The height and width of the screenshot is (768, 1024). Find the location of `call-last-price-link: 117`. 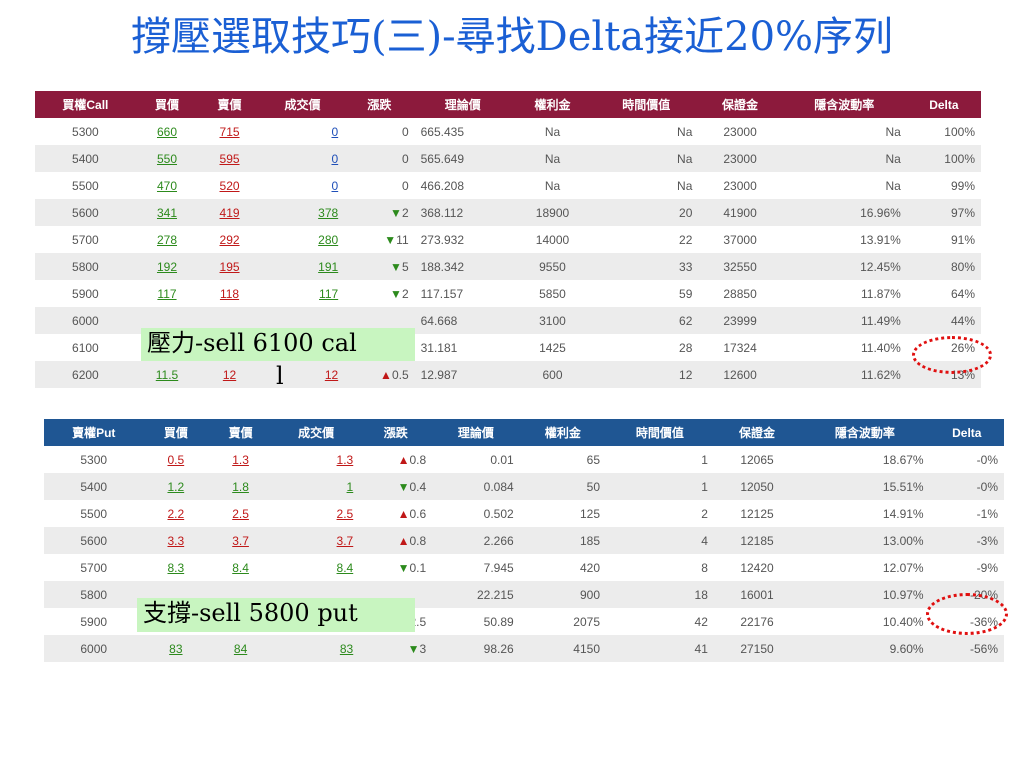

call-last-price-link: 117 is located at coordinates (329, 293).